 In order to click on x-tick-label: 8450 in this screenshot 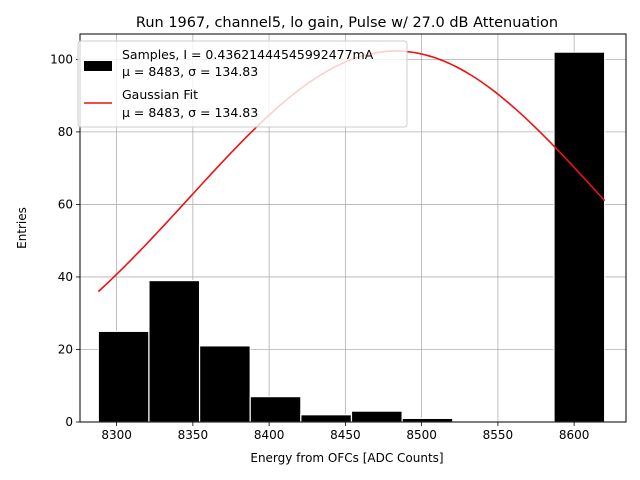, I will do `click(345, 435)`.